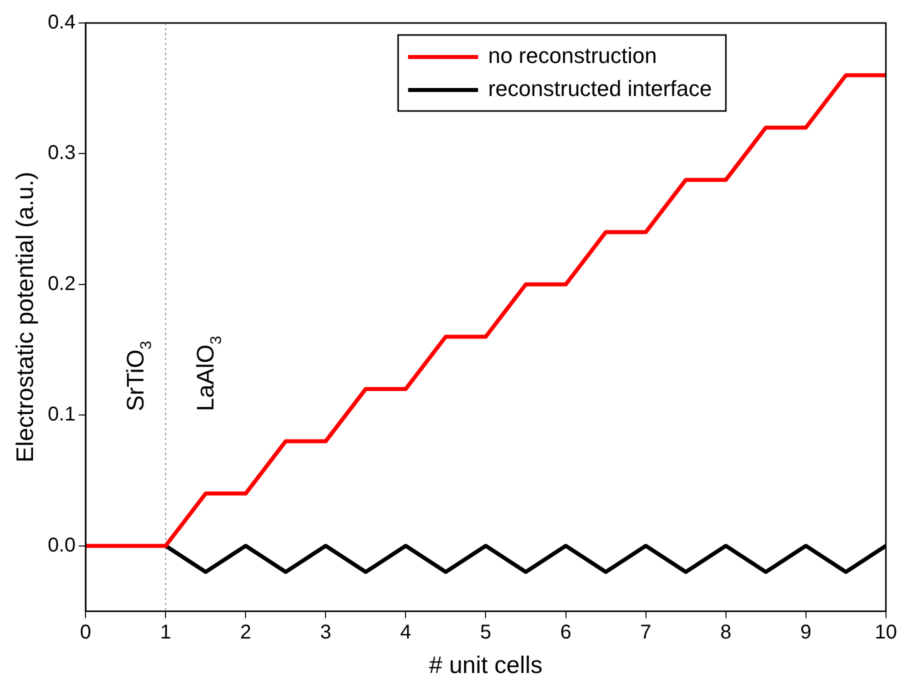 This screenshot has height=693, width=908. What do you see at coordinates (326, 633) in the screenshot?
I see `x-tick-label: 3` at bounding box center [326, 633].